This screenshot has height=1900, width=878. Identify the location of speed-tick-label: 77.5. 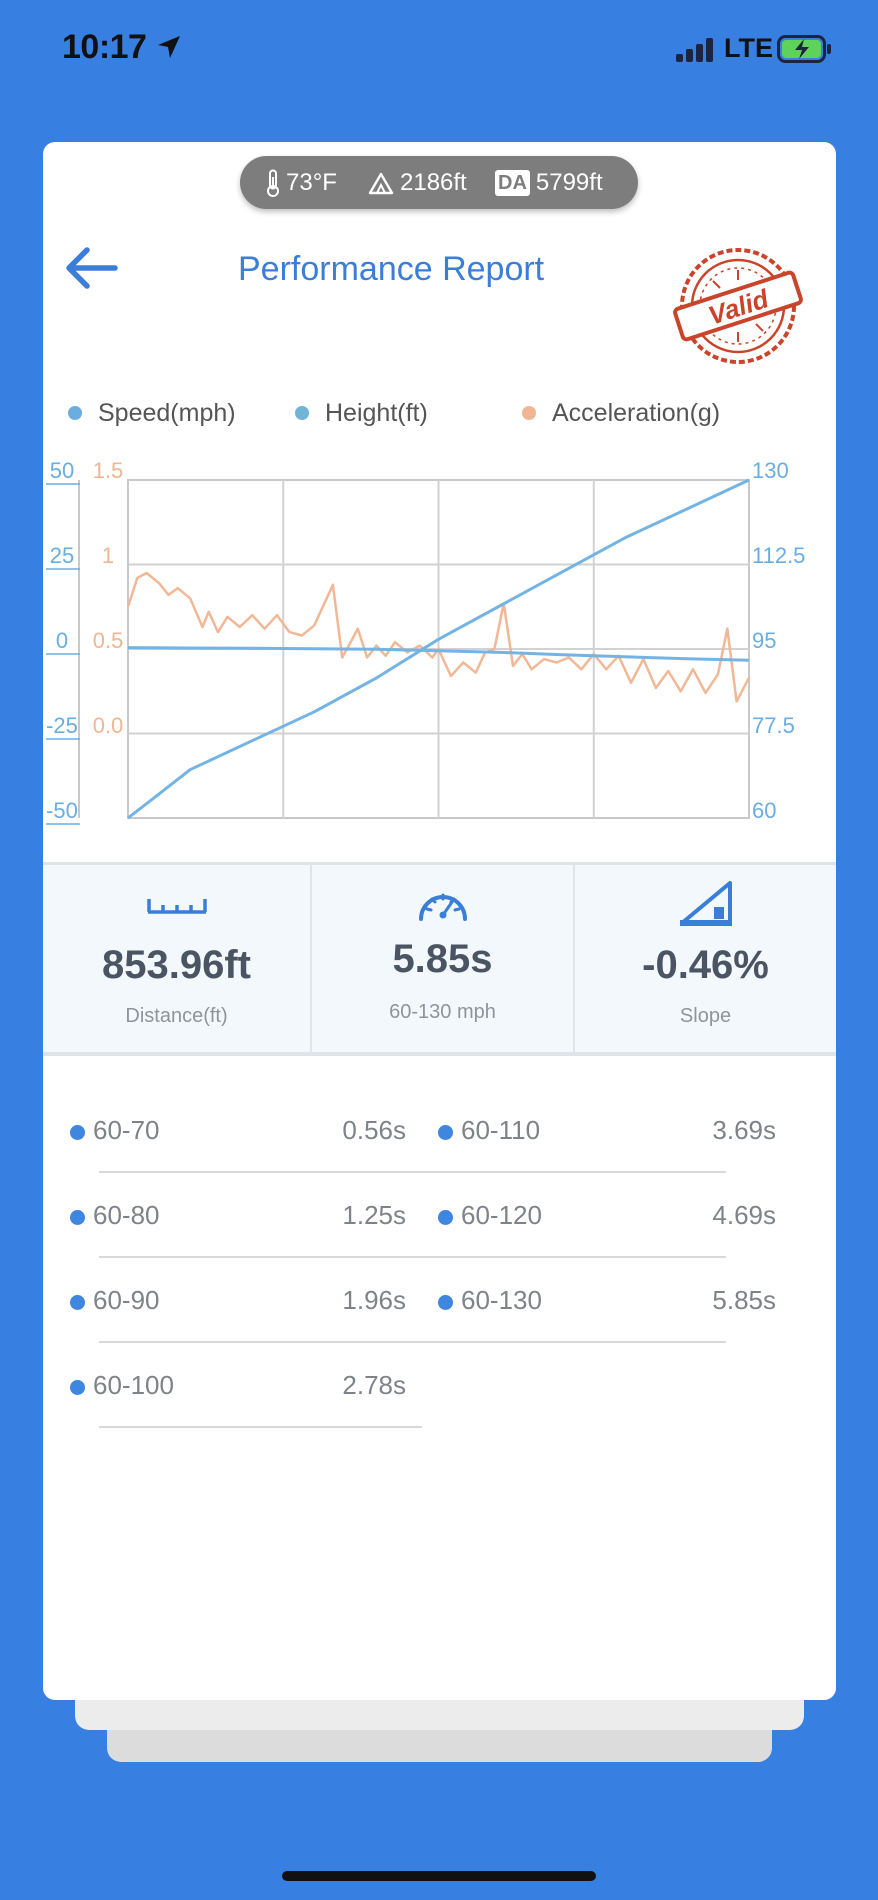
(773, 725).